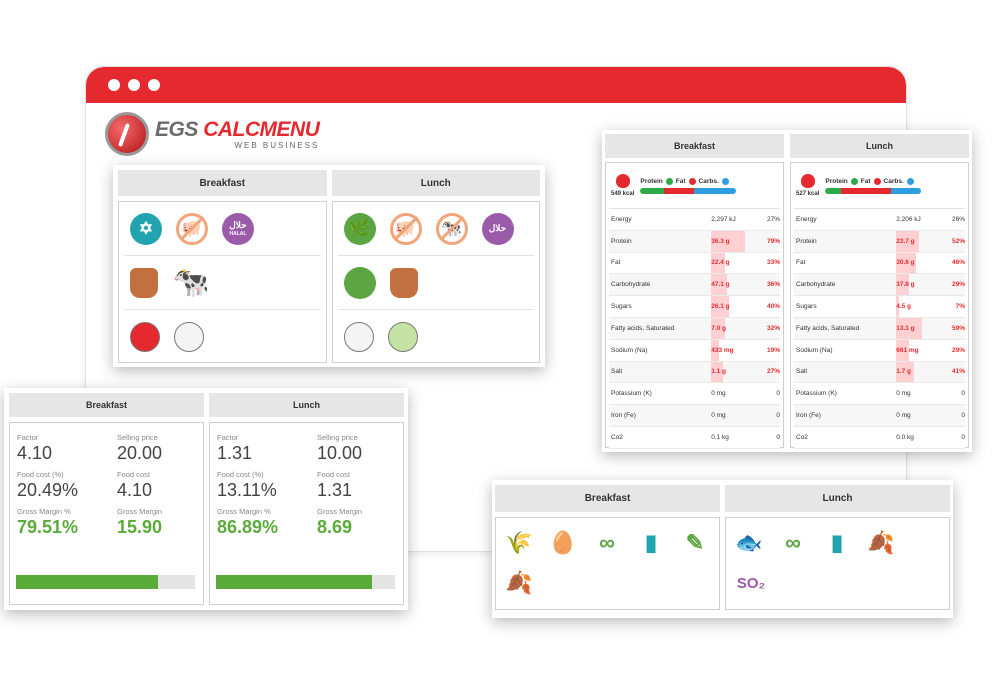 The image size is (999, 699). I want to click on selling-price-value: 20.00, so click(140, 453).